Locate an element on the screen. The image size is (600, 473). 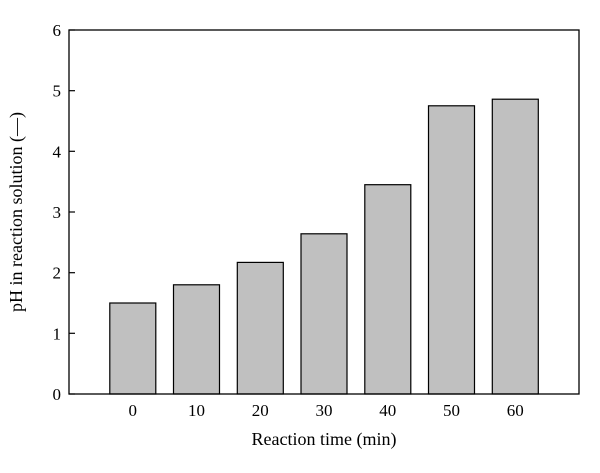
x-tick-label-60: 60 is located at coordinates (515, 410).